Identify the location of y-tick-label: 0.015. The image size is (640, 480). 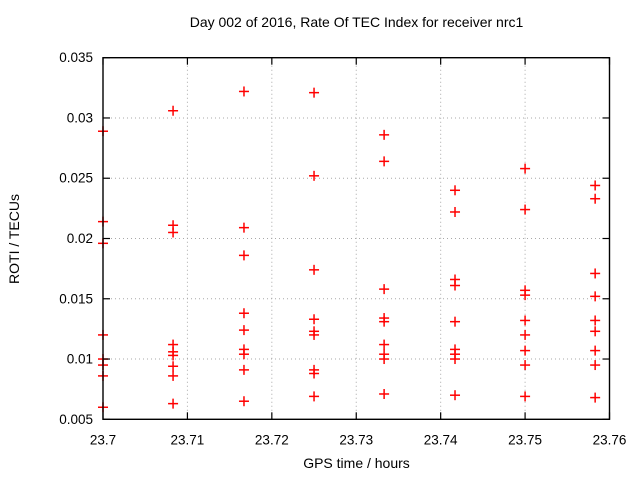
(76, 298).